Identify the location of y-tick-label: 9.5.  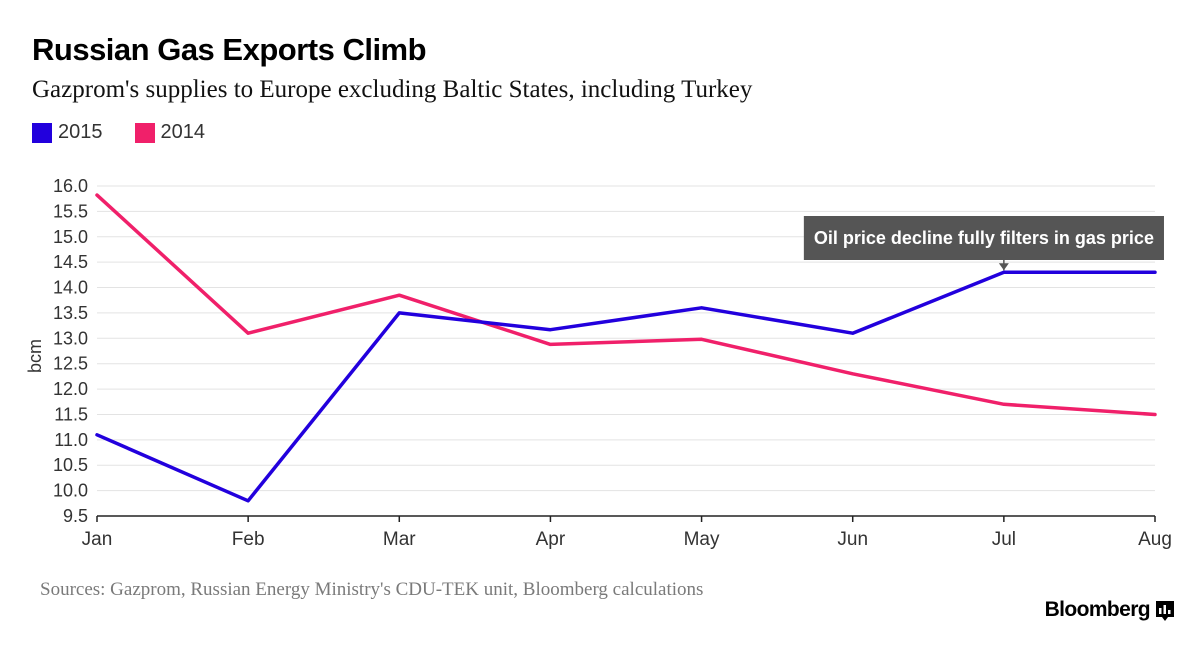
(75, 516).